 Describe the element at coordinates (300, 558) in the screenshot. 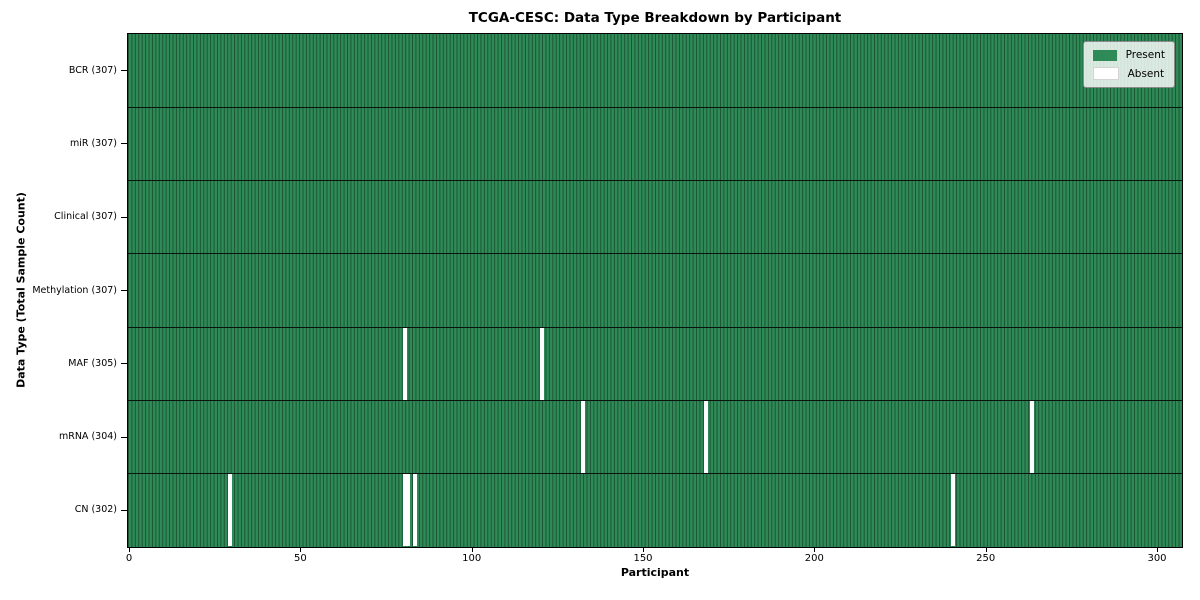

I see `x-tick-label: 50` at that location.